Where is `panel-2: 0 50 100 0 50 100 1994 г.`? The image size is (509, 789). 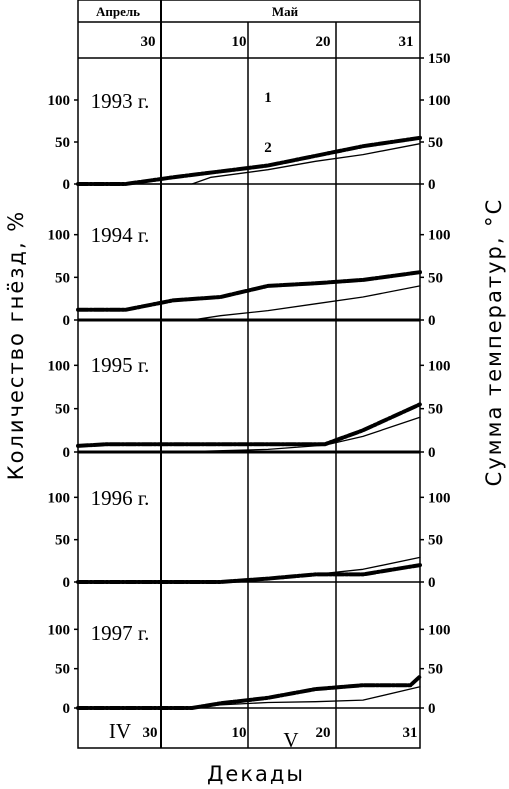
panel-2: 0 50 100 0 50 100 1994 г. is located at coordinates (249, 276).